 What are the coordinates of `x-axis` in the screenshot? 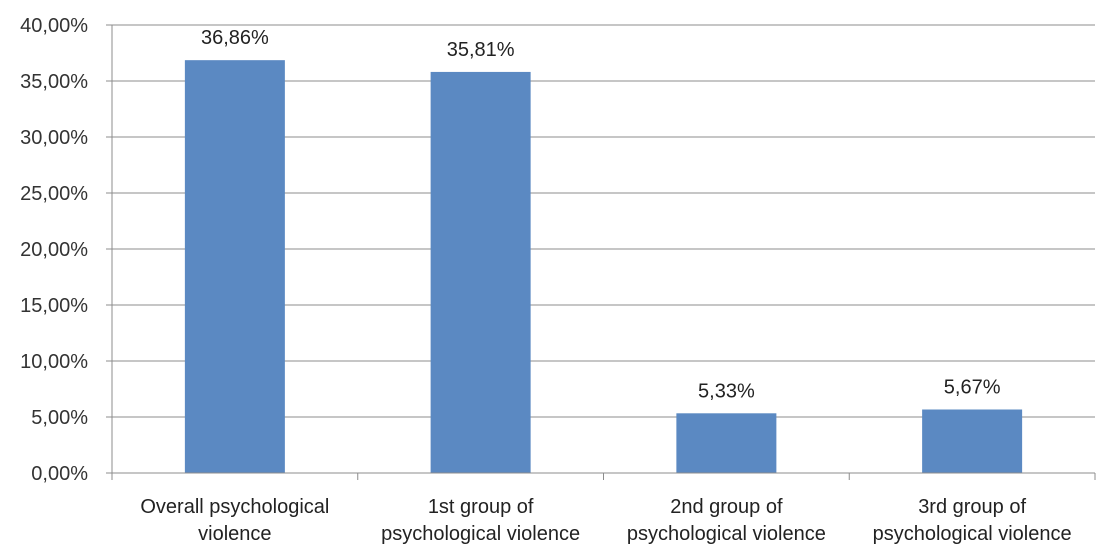 It's located at (603, 476).